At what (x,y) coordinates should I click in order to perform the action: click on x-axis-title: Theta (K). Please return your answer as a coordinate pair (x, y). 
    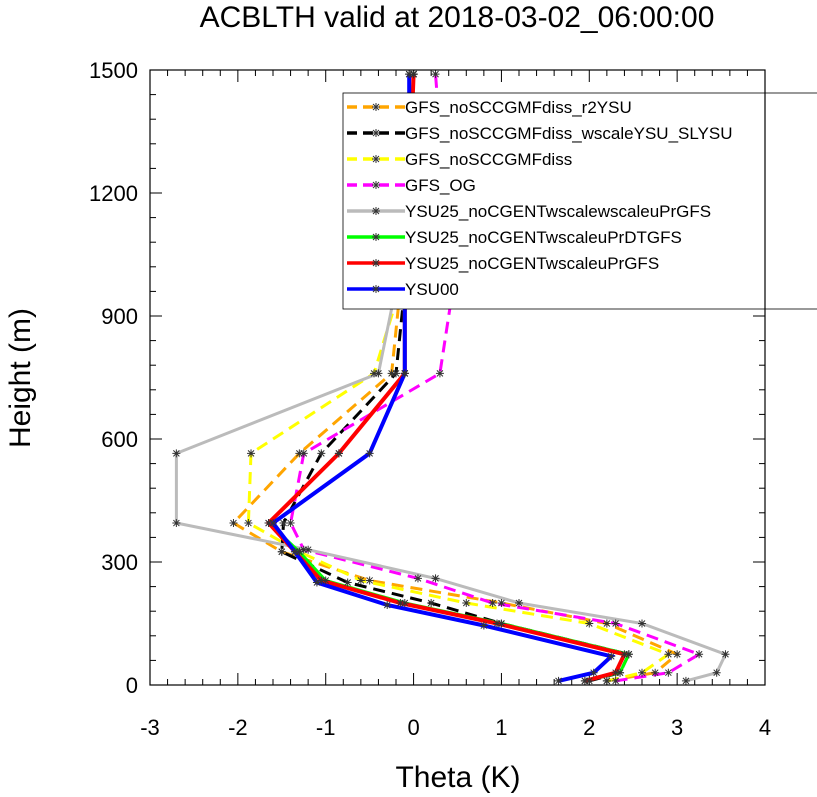
    Looking at the image, I should click on (457, 777).